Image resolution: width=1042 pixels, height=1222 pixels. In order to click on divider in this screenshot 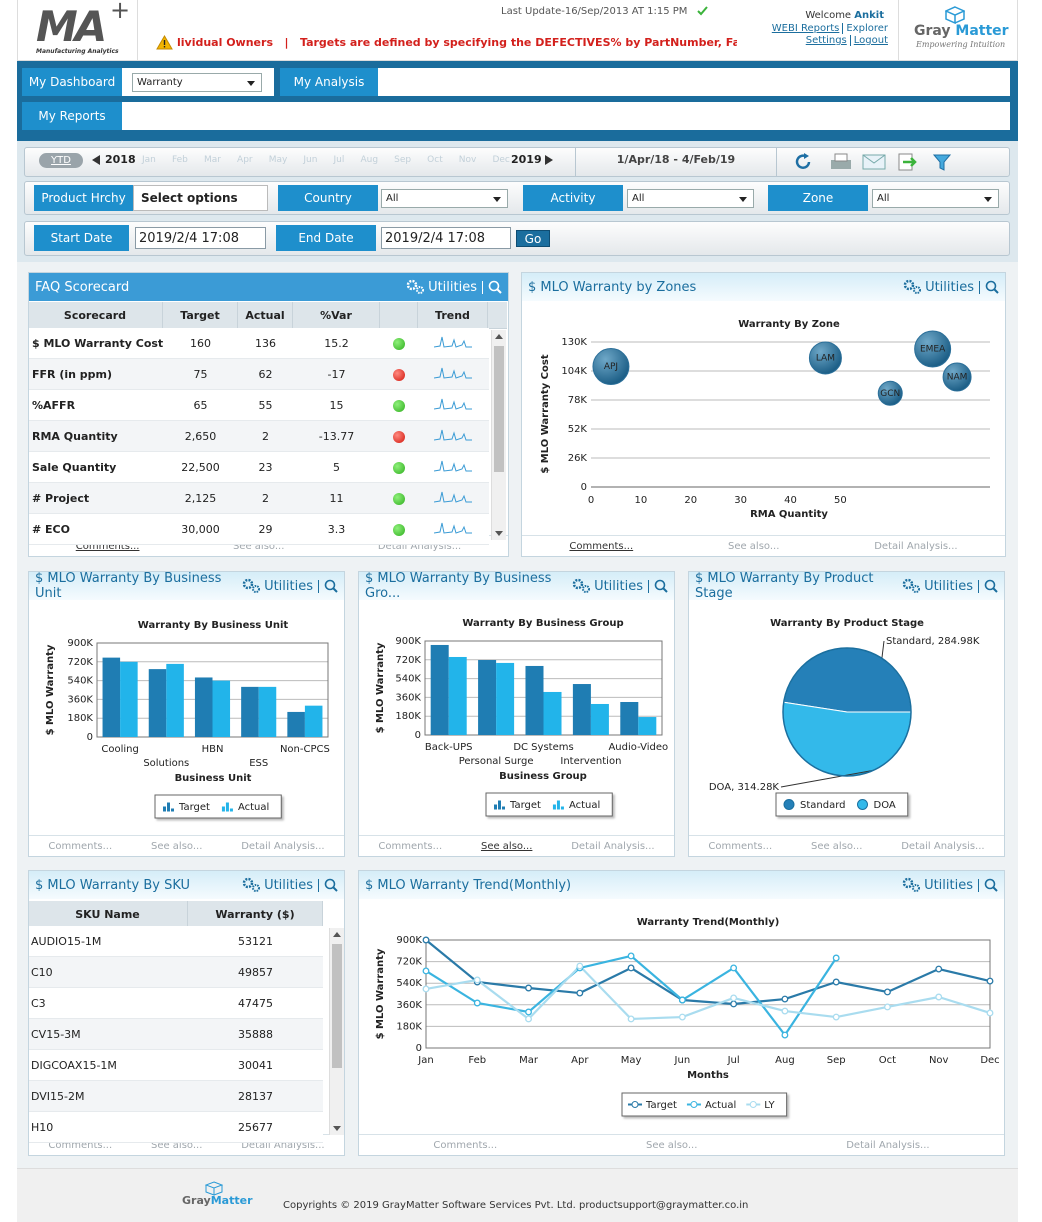, I will do `click(137, 30)`.